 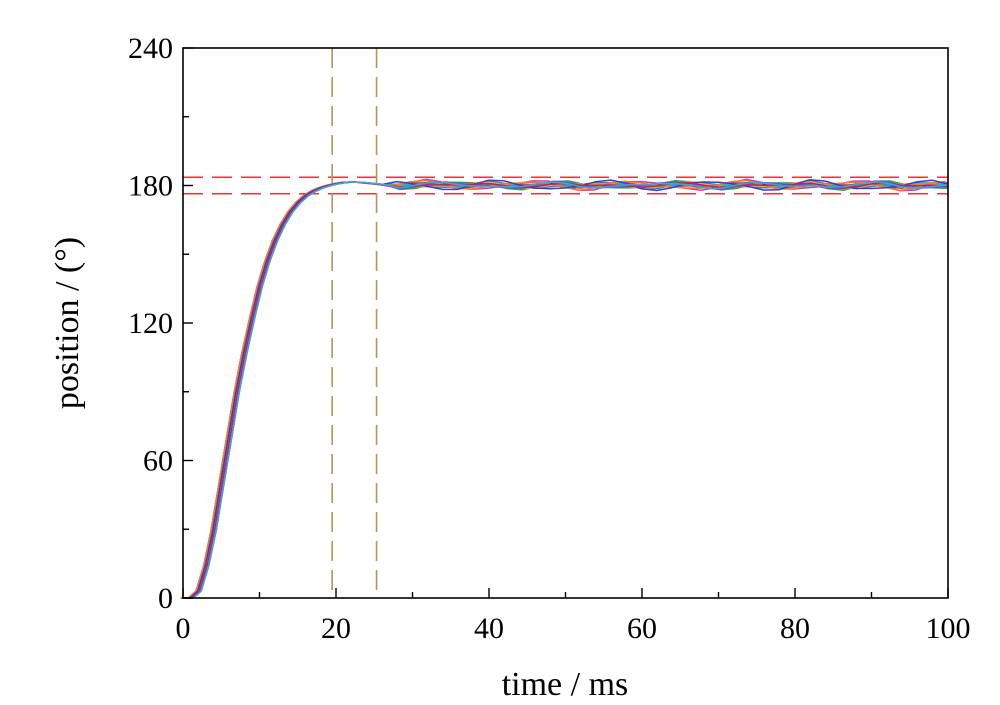 What do you see at coordinates (795, 628) in the screenshot?
I see `x-tick-label: 80` at bounding box center [795, 628].